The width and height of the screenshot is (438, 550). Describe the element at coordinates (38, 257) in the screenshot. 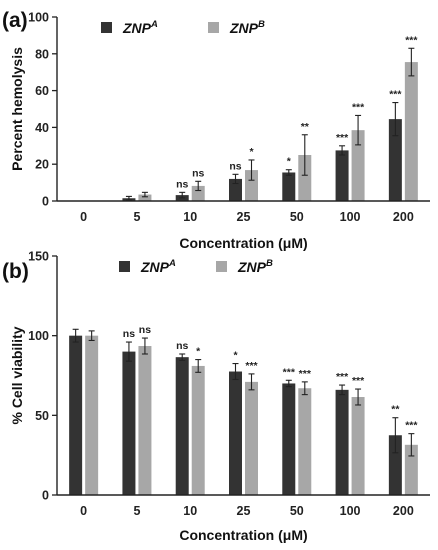

I see `y-tick-label: 150` at that location.